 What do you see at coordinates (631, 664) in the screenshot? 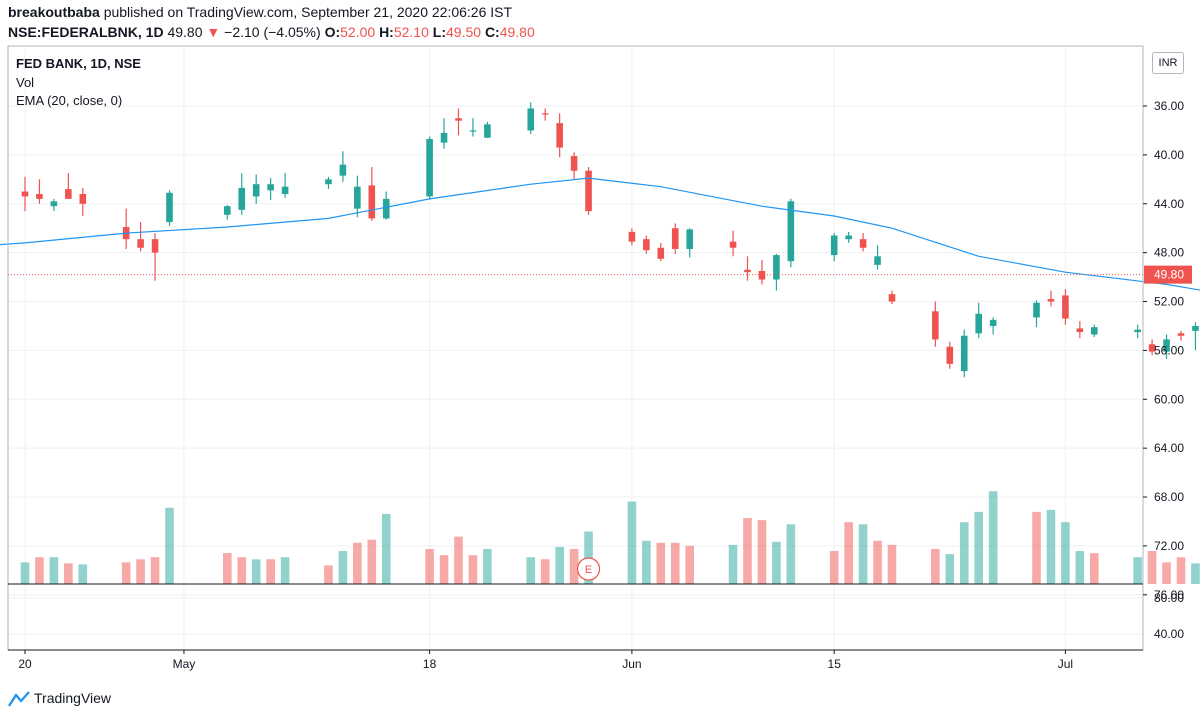
I see `date-tick-label: Jun` at bounding box center [631, 664].